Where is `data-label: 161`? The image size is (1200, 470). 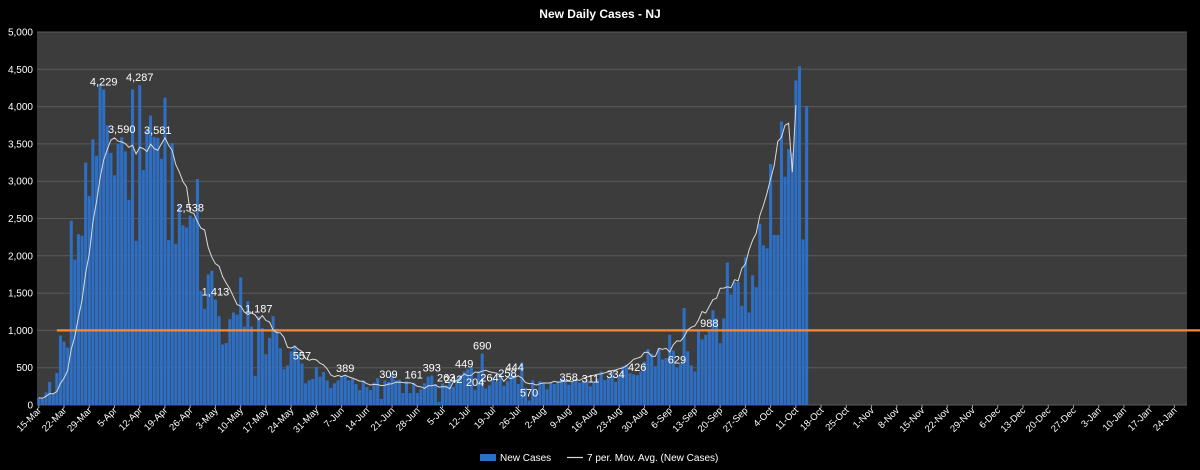
data-label: 161 is located at coordinates (414, 376).